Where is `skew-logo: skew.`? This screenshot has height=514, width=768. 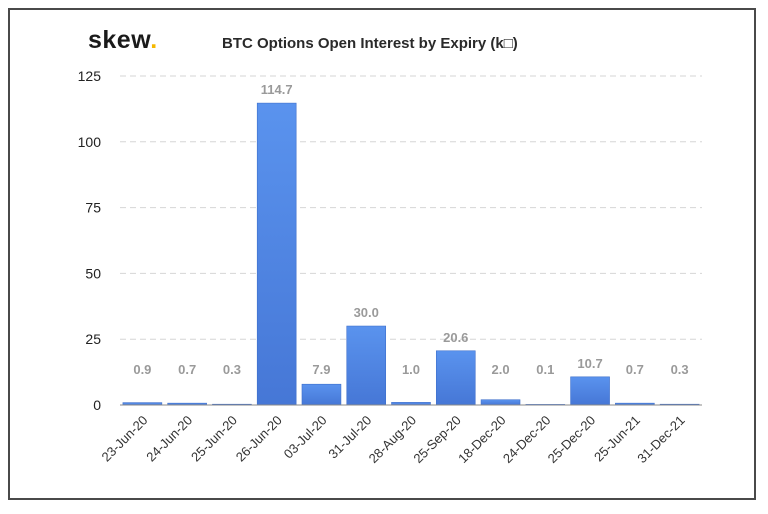
skew-logo: skew. is located at coordinates (123, 40).